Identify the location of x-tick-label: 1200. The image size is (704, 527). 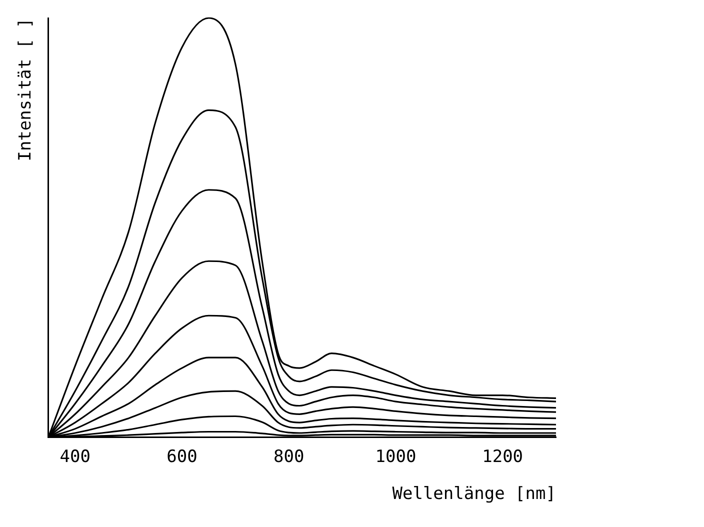
(503, 456).